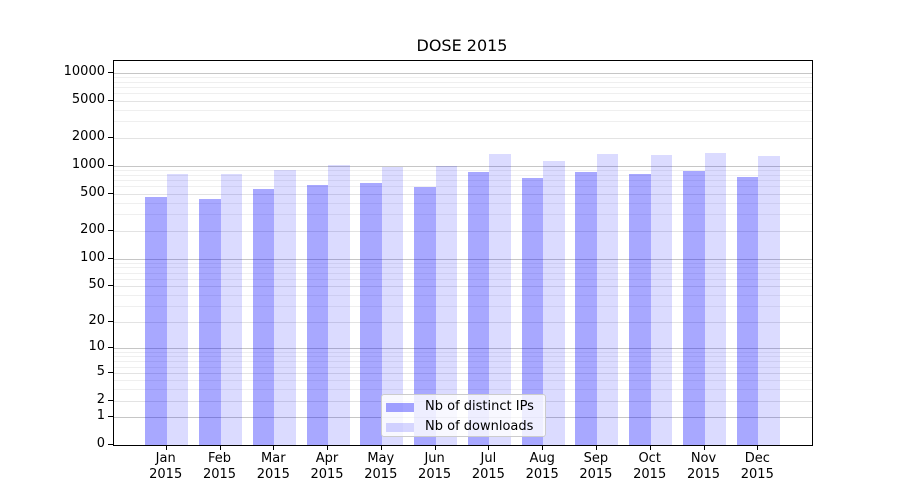 The width and height of the screenshot is (900, 500). What do you see at coordinates (92, 192) in the screenshot?
I see `y-tick-label: 500` at bounding box center [92, 192].